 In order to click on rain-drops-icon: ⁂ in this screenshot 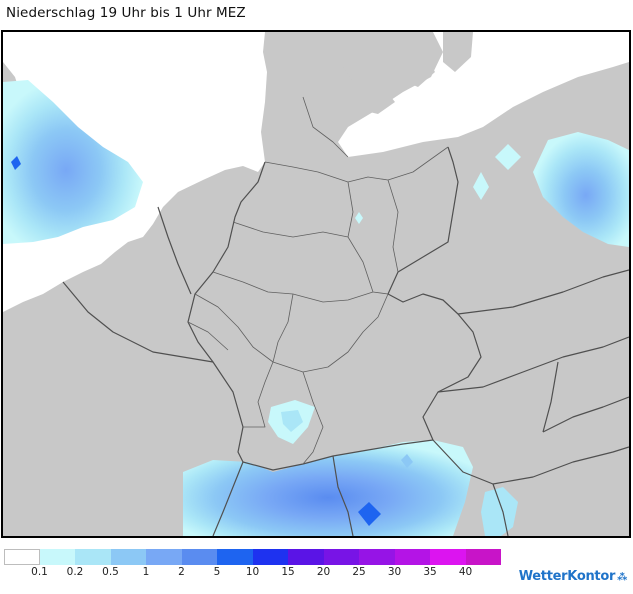, I will do `click(622, 577)`.